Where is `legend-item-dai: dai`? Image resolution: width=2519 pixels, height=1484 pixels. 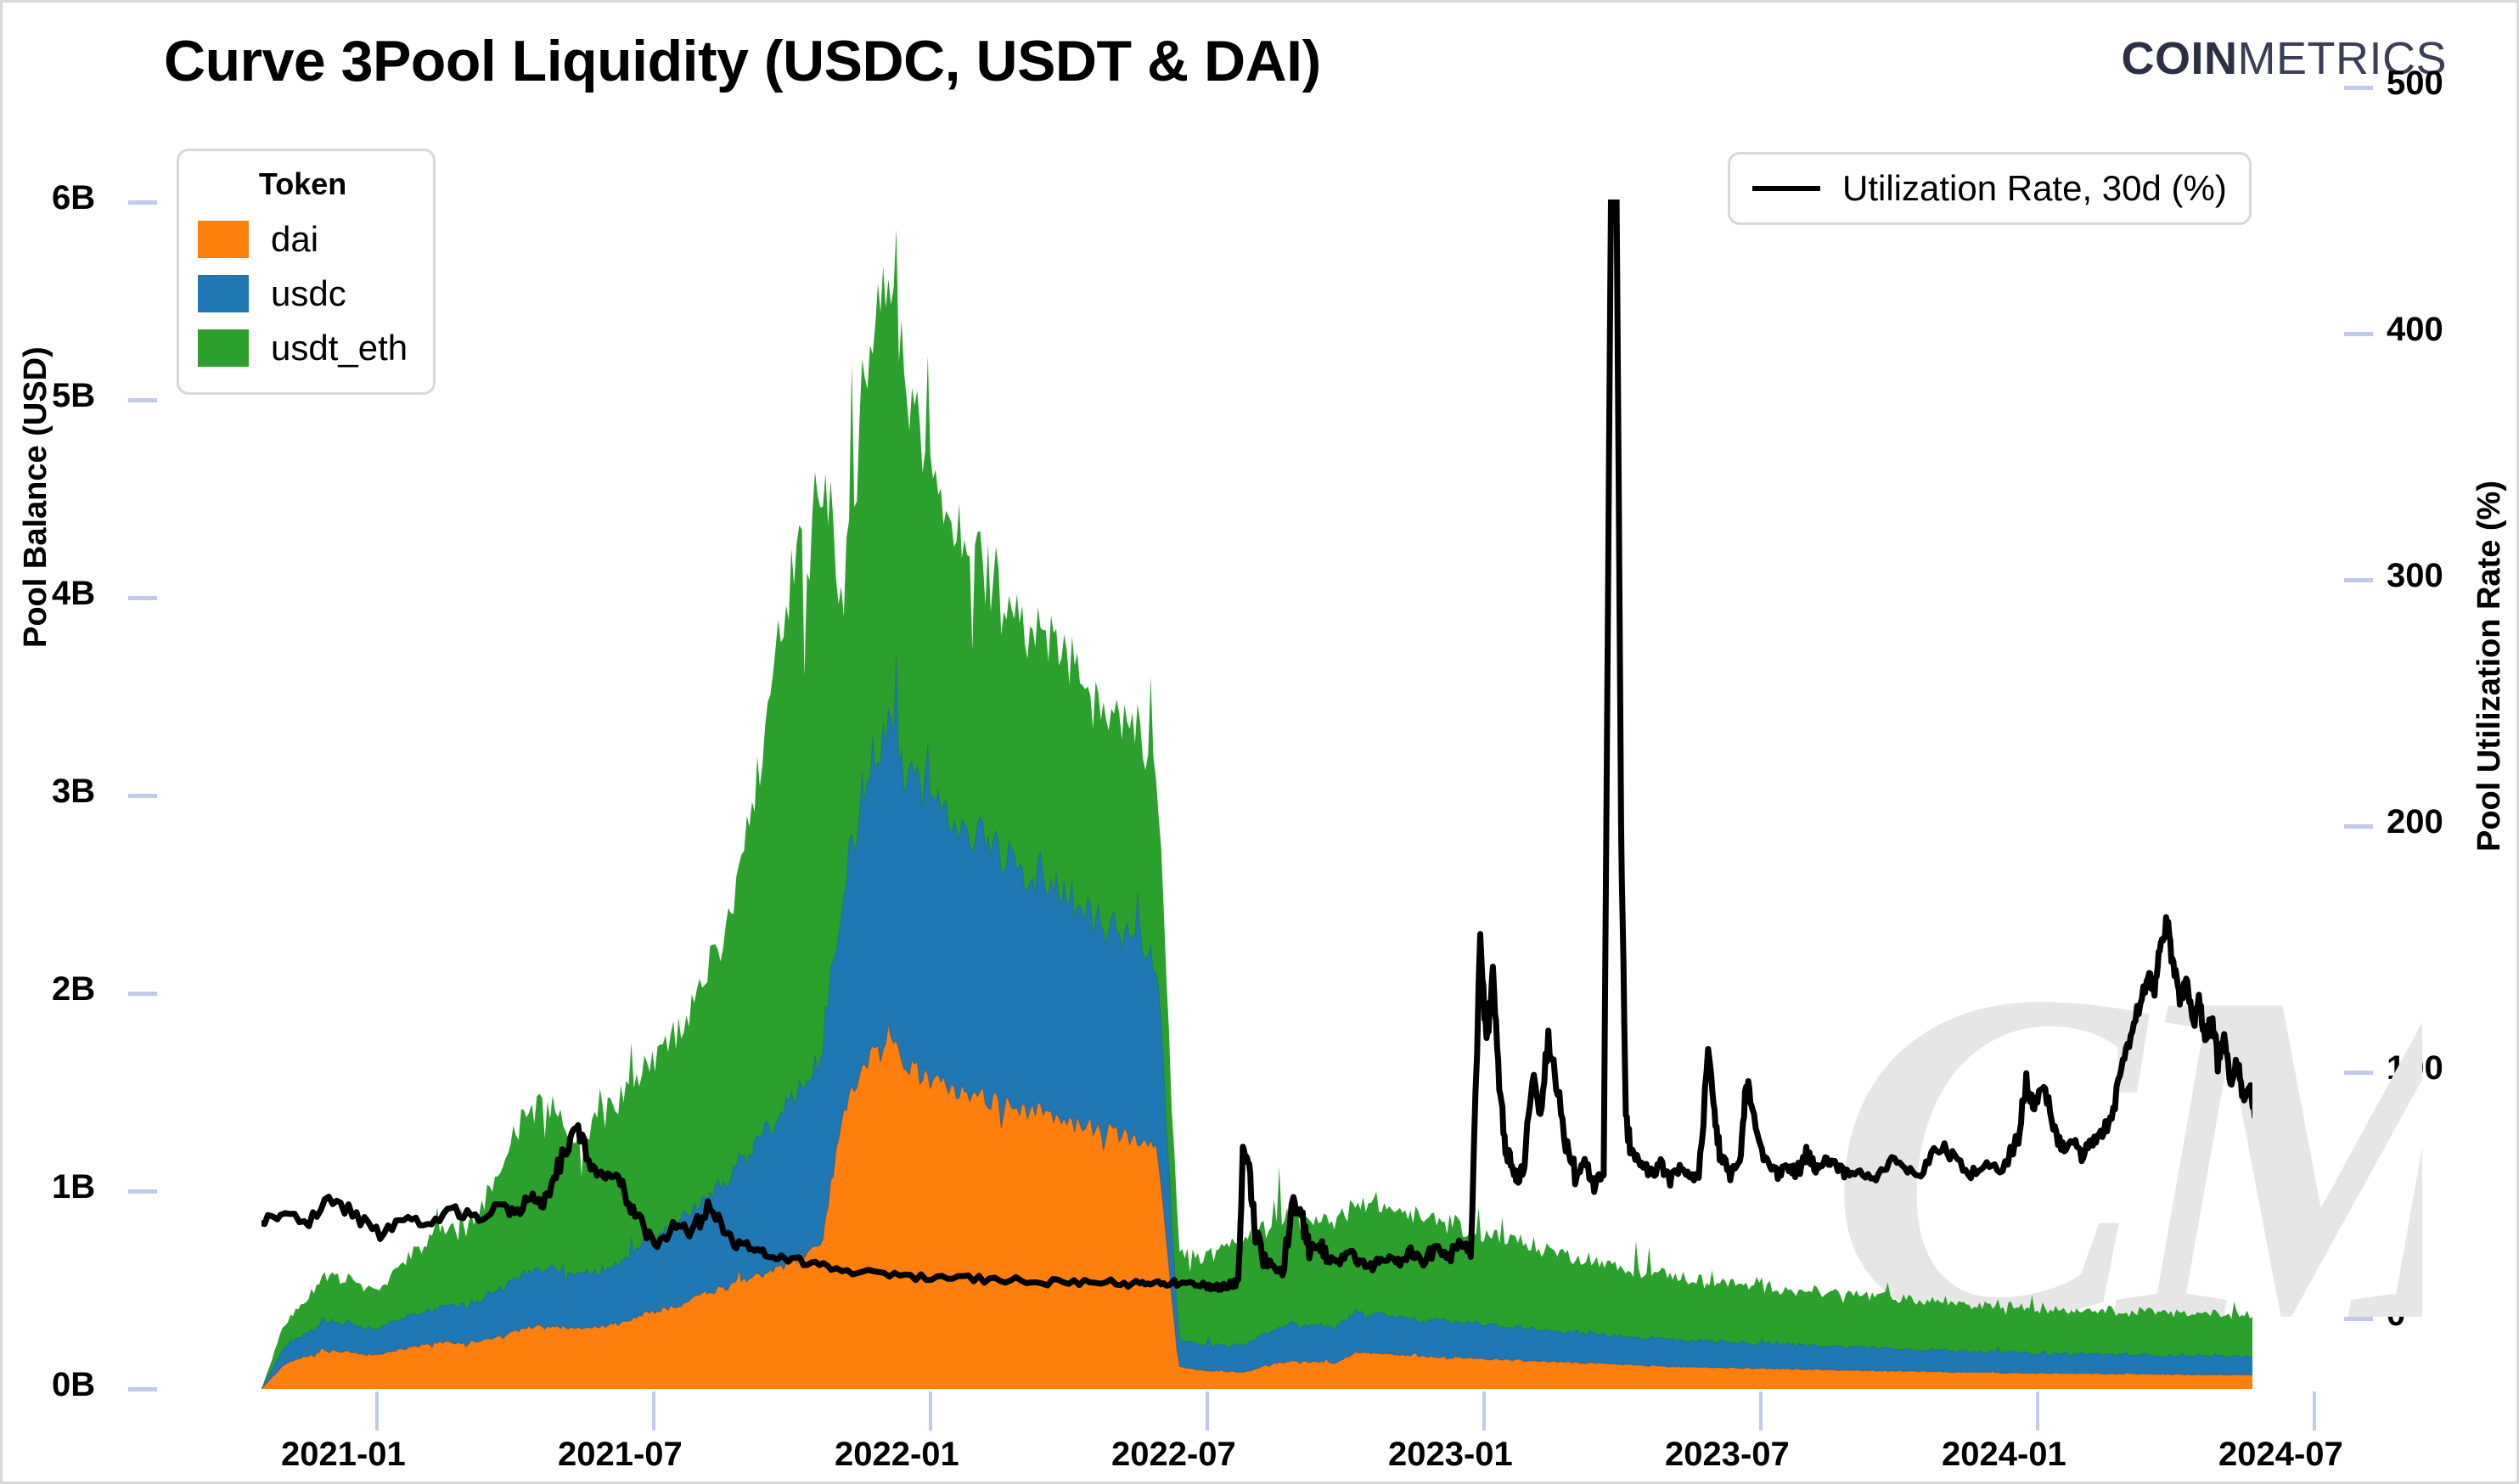 legend-item-dai: dai is located at coordinates (303, 239).